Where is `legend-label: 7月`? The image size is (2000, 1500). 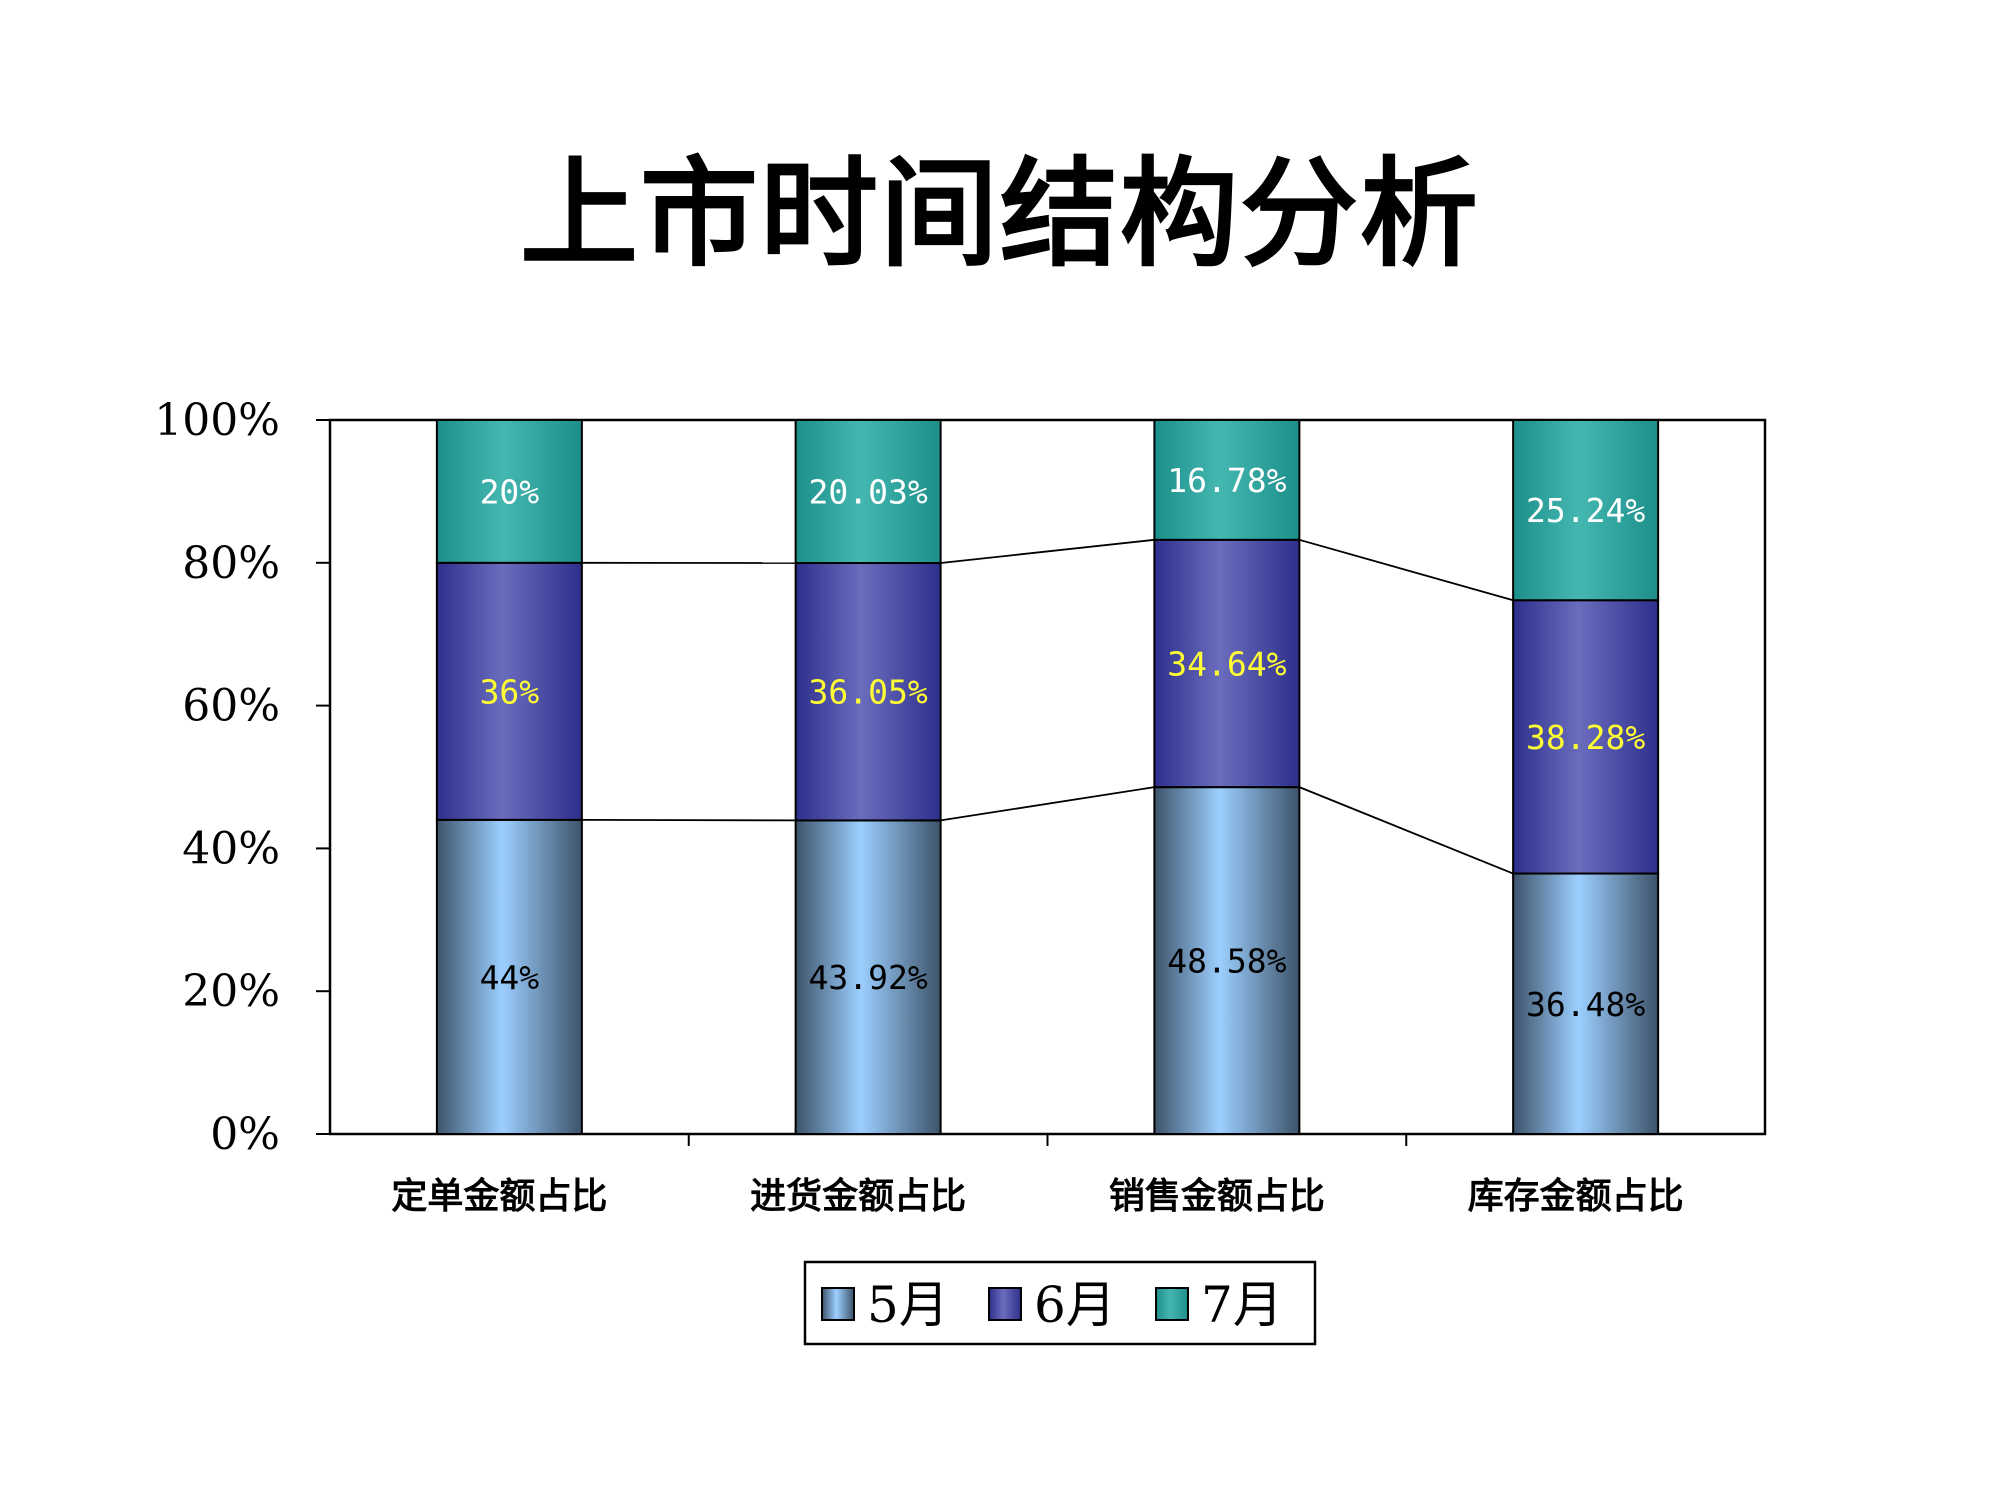
legend-label: 7月 is located at coordinates (1242, 1305).